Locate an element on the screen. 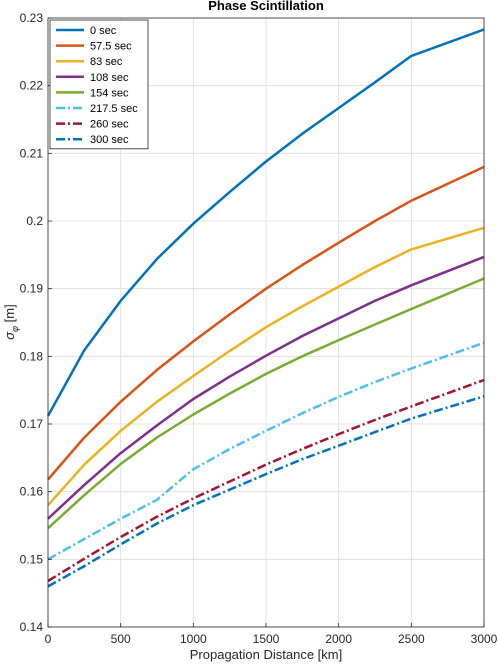 The image size is (498, 664). x-axis-label: Propagation Distance [km] is located at coordinates (266, 654).